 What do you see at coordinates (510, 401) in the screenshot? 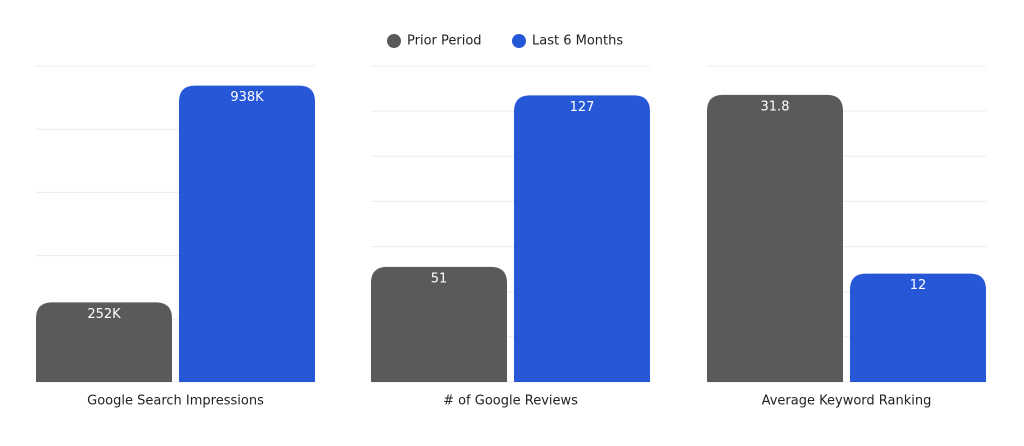
I see `x-axis-label: # of Google Reviews` at bounding box center [510, 401].